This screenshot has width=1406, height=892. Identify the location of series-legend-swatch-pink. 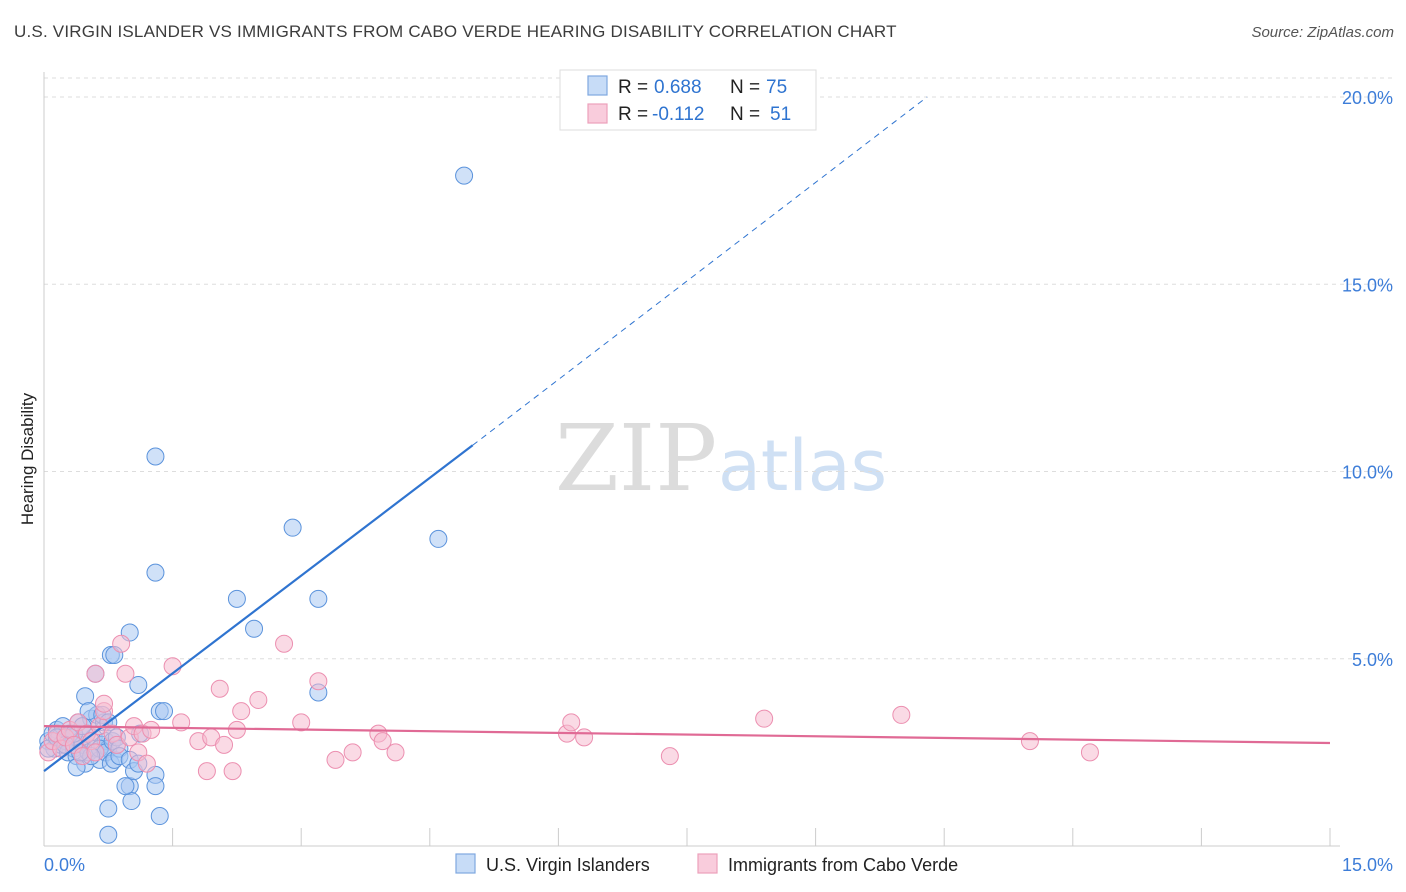
(707, 863).